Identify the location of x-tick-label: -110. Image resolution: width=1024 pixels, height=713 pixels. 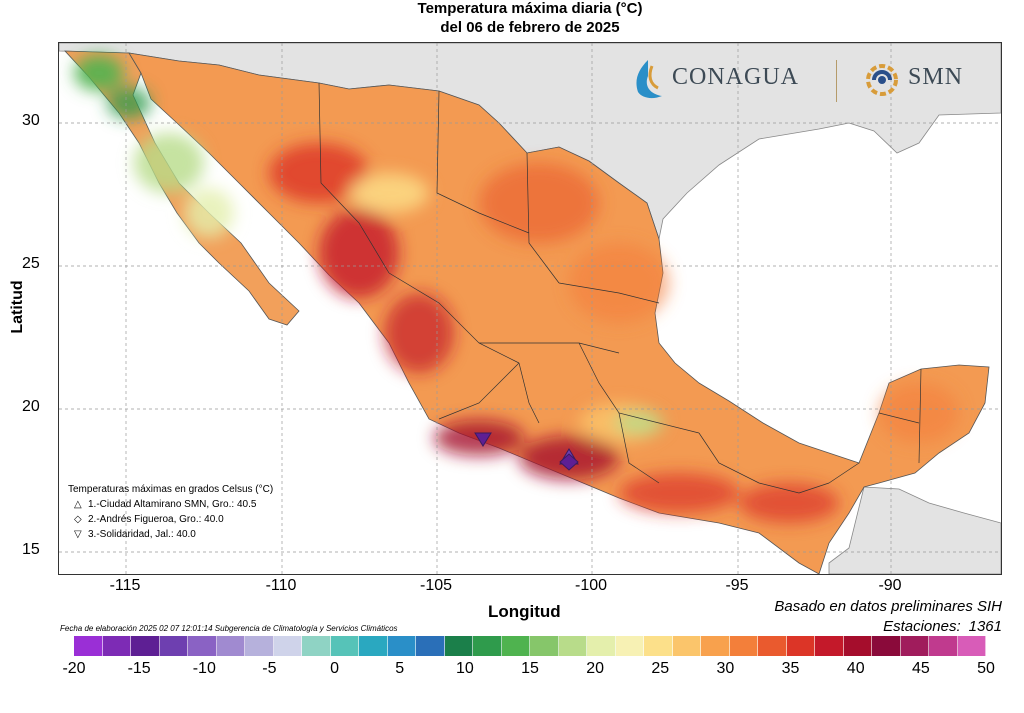
(281, 585).